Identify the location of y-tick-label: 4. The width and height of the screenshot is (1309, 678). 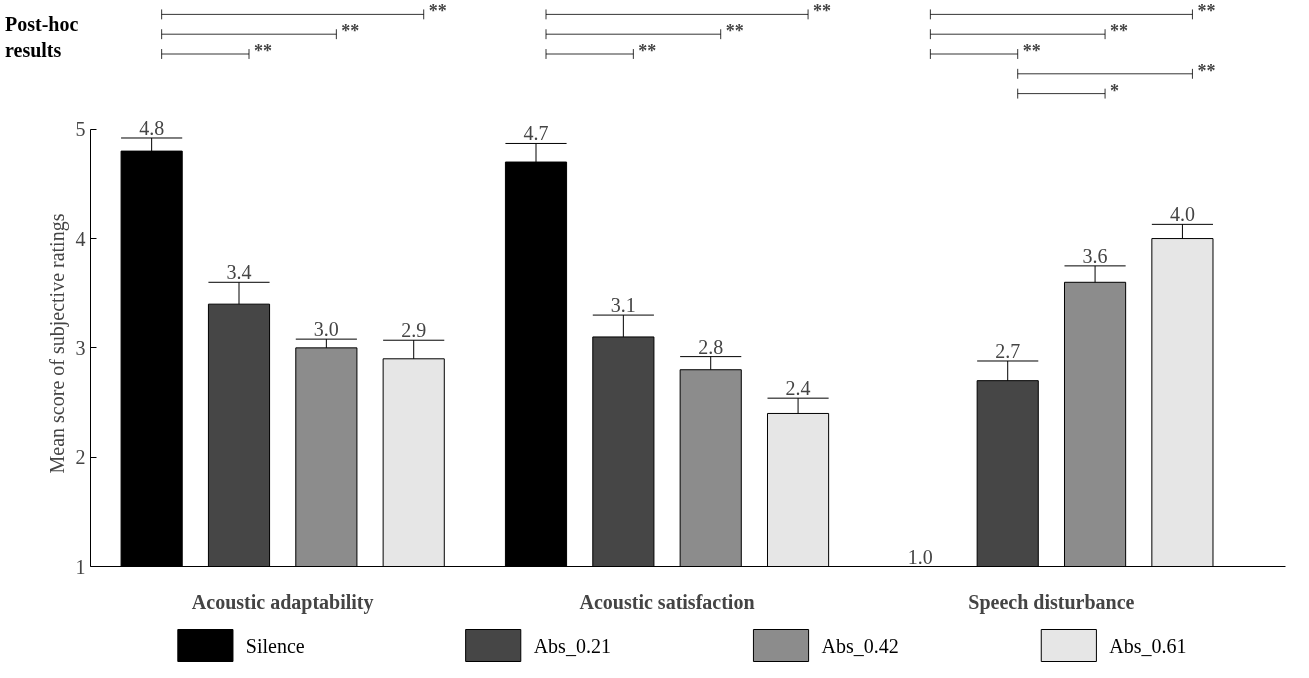
(80, 238).